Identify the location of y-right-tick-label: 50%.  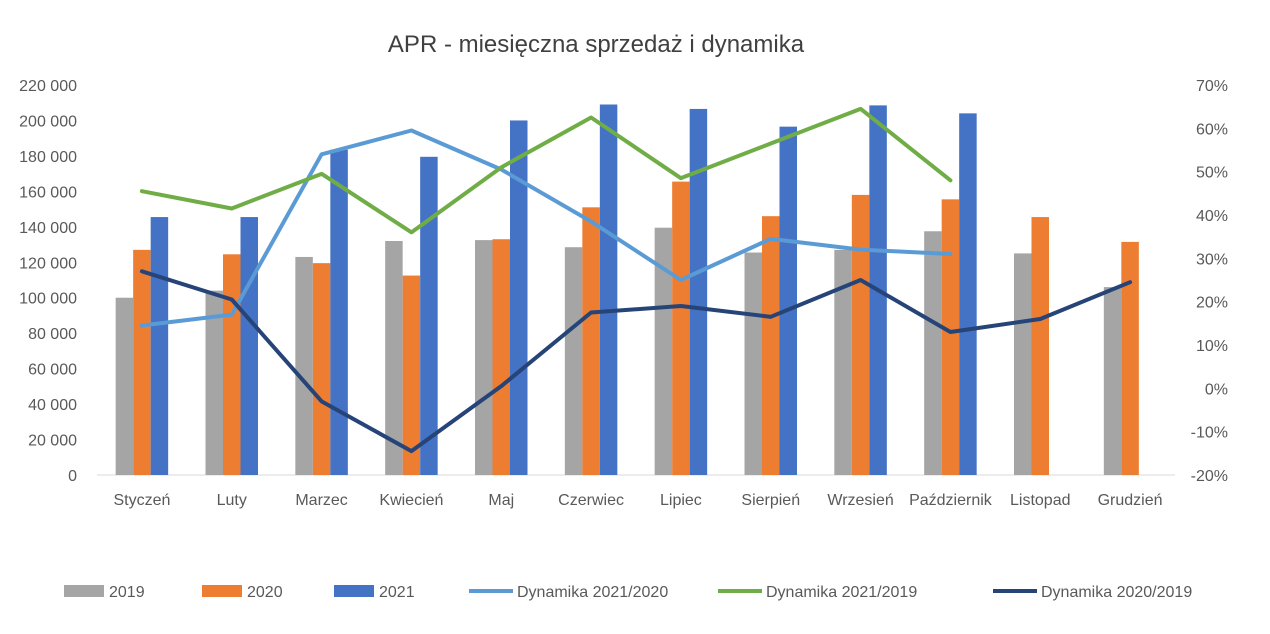
(1212, 173).